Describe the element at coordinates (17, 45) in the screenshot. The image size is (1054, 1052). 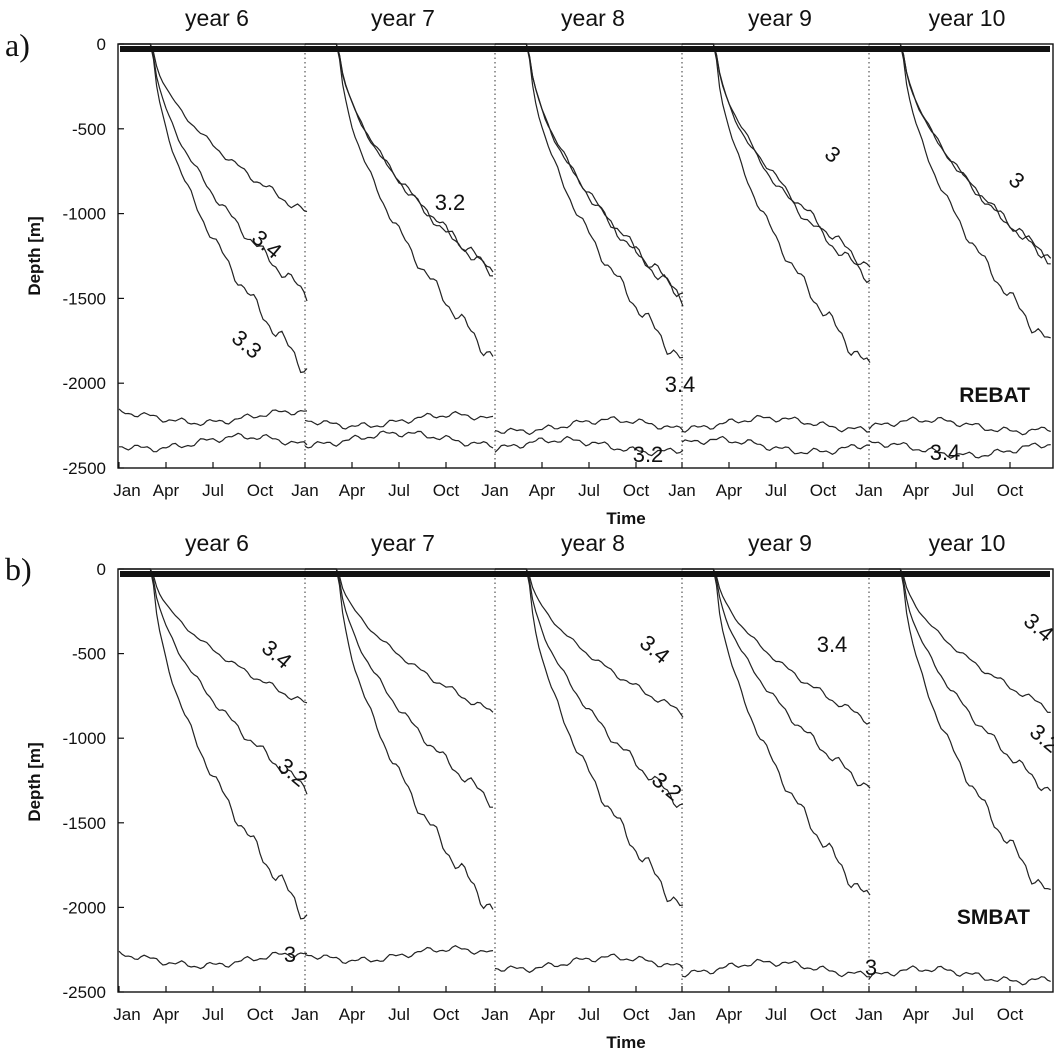
I see `panel-label: a)` at that location.